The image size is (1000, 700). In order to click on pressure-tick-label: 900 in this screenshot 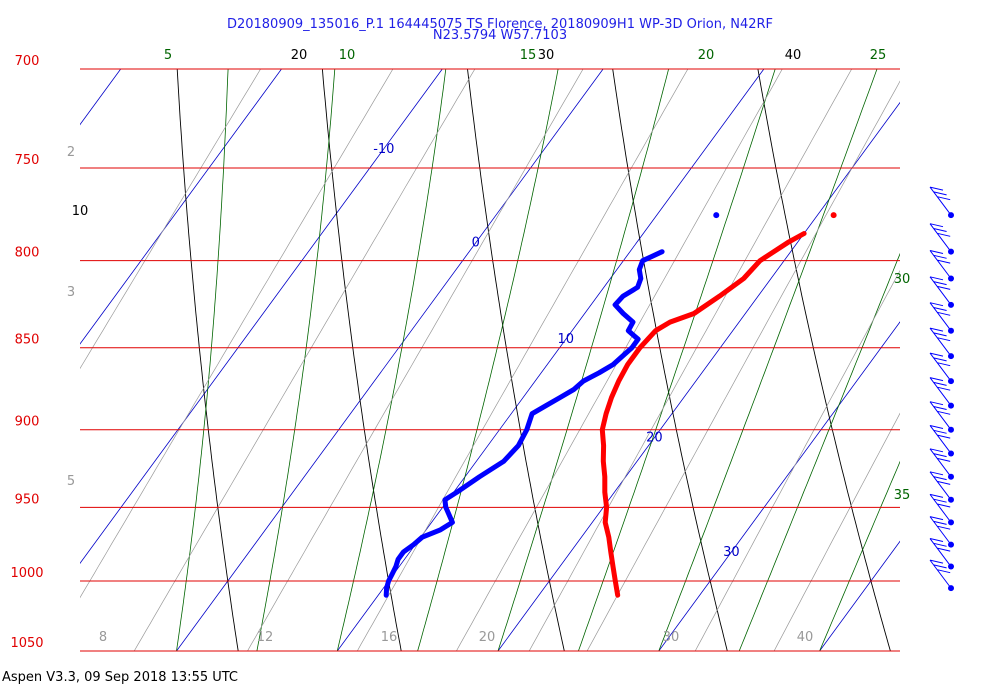, I will do `click(27, 422)`.